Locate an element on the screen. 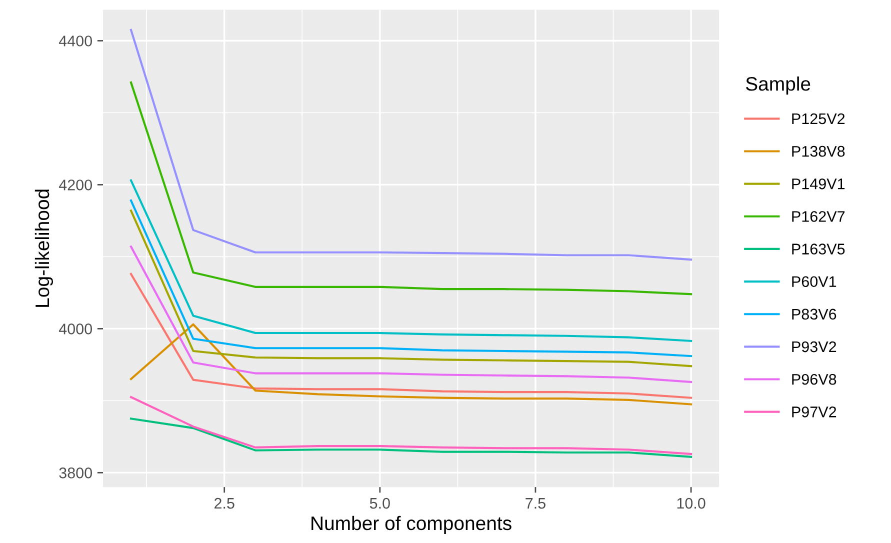 The width and height of the screenshot is (891, 543). y-tick-label: 4400 is located at coordinates (75, 41).